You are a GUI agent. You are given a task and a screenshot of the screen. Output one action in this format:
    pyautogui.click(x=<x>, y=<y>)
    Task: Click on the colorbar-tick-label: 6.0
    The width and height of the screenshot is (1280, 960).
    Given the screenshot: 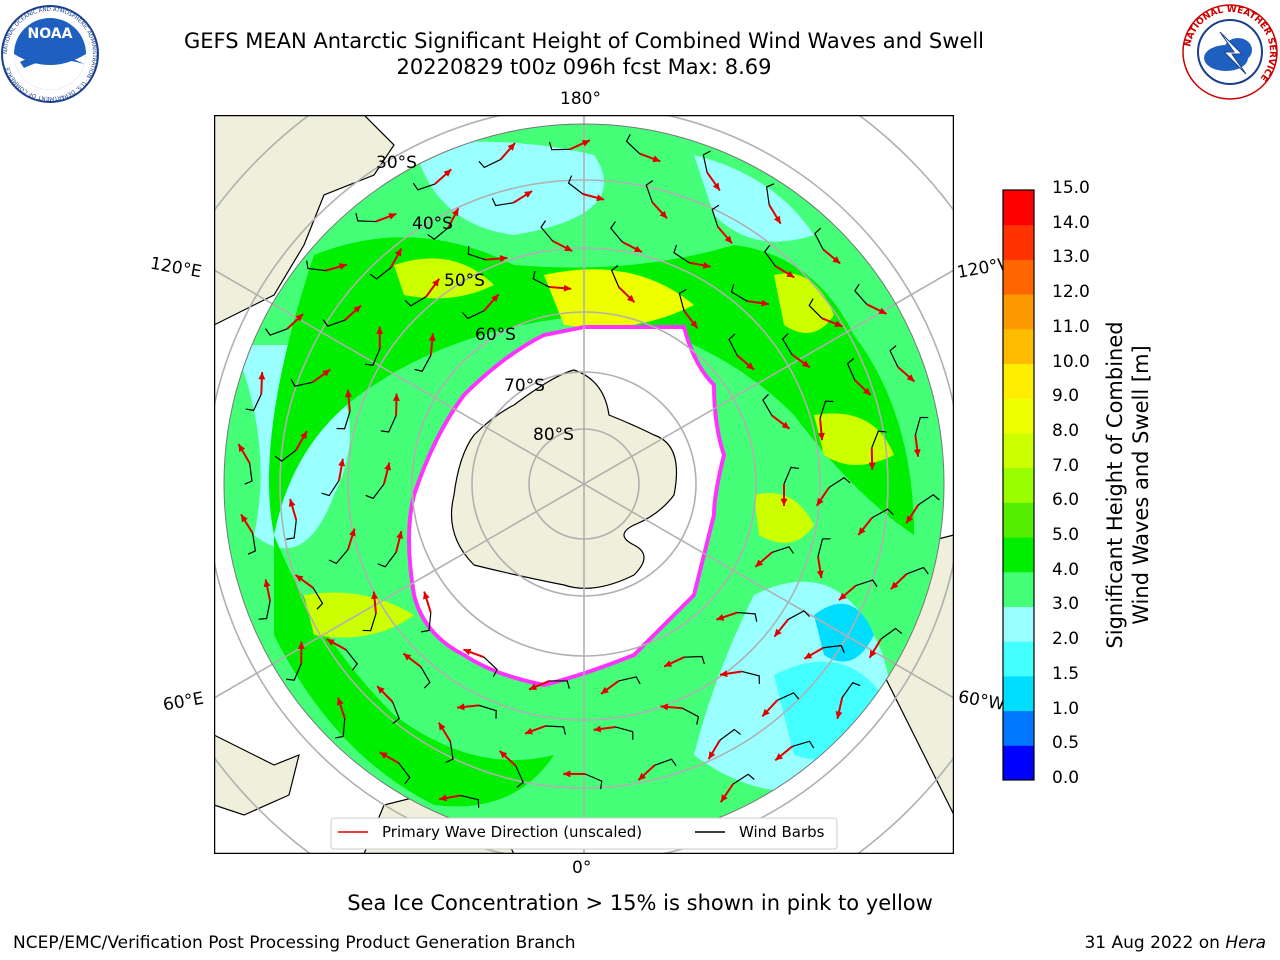 What is the action you would take?
    pyautogui.click(x=1066, y=500)
    